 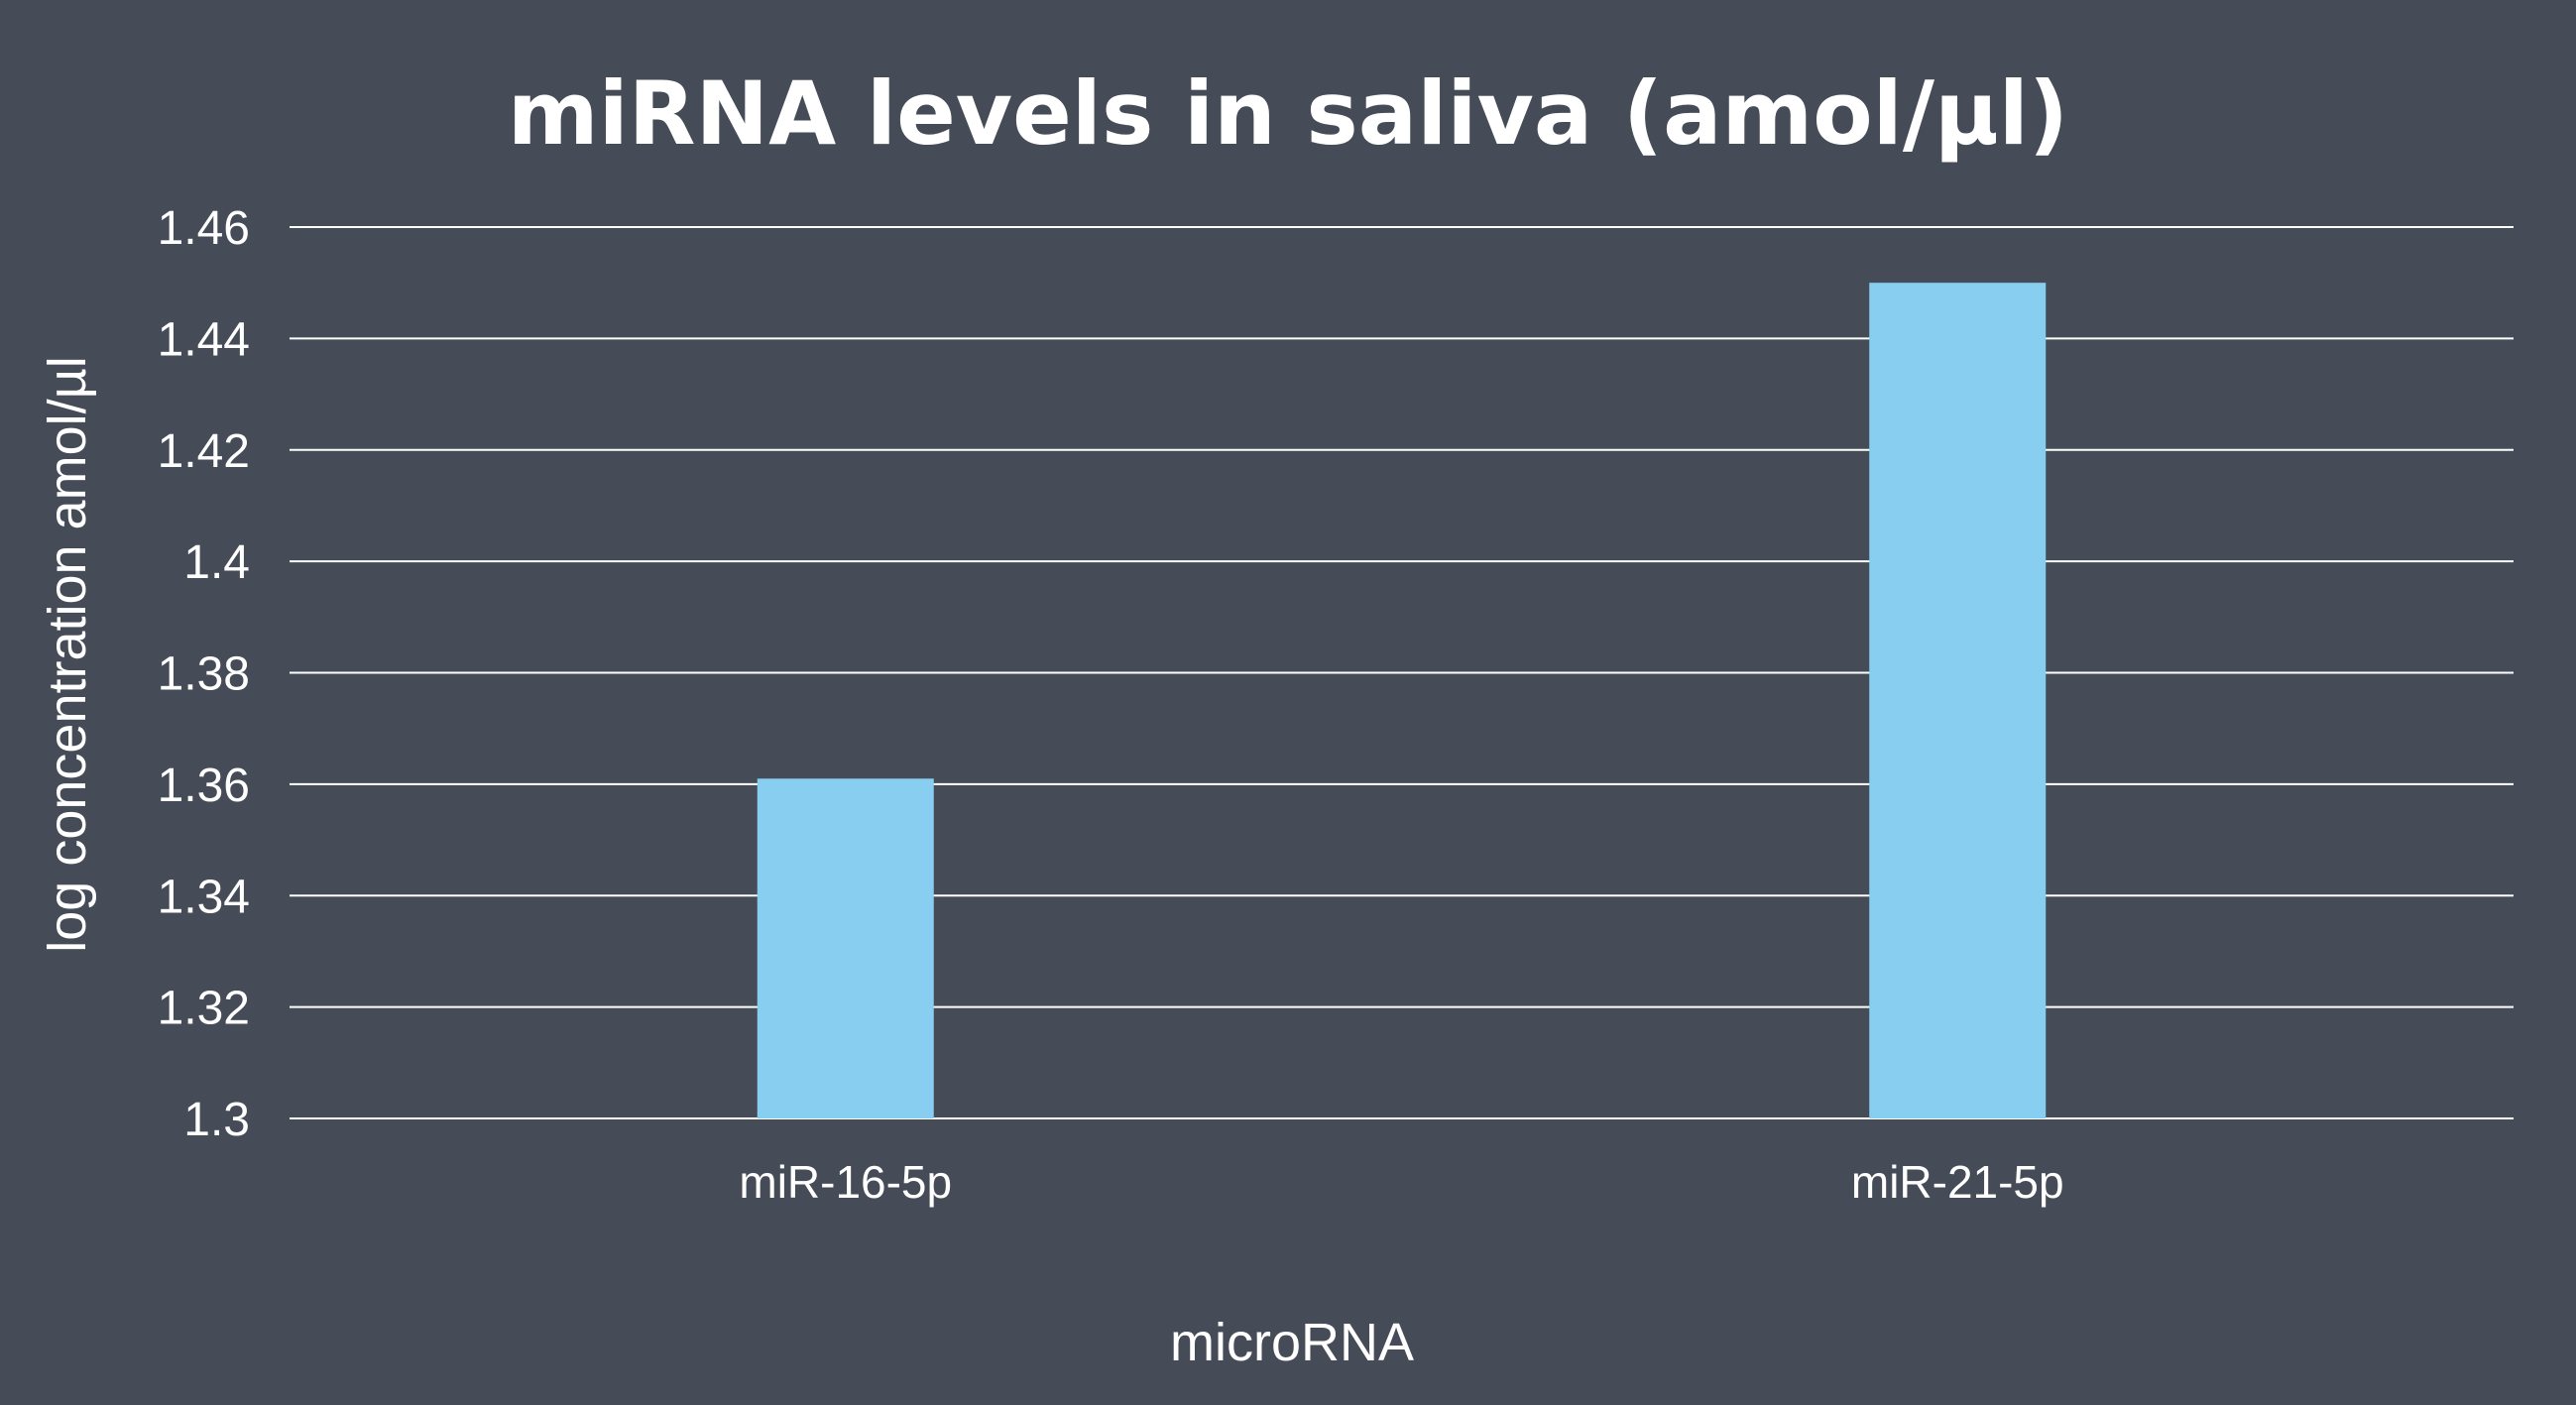 I want to click on y-tick-label: 1.32, so click(x=204, y=1009).